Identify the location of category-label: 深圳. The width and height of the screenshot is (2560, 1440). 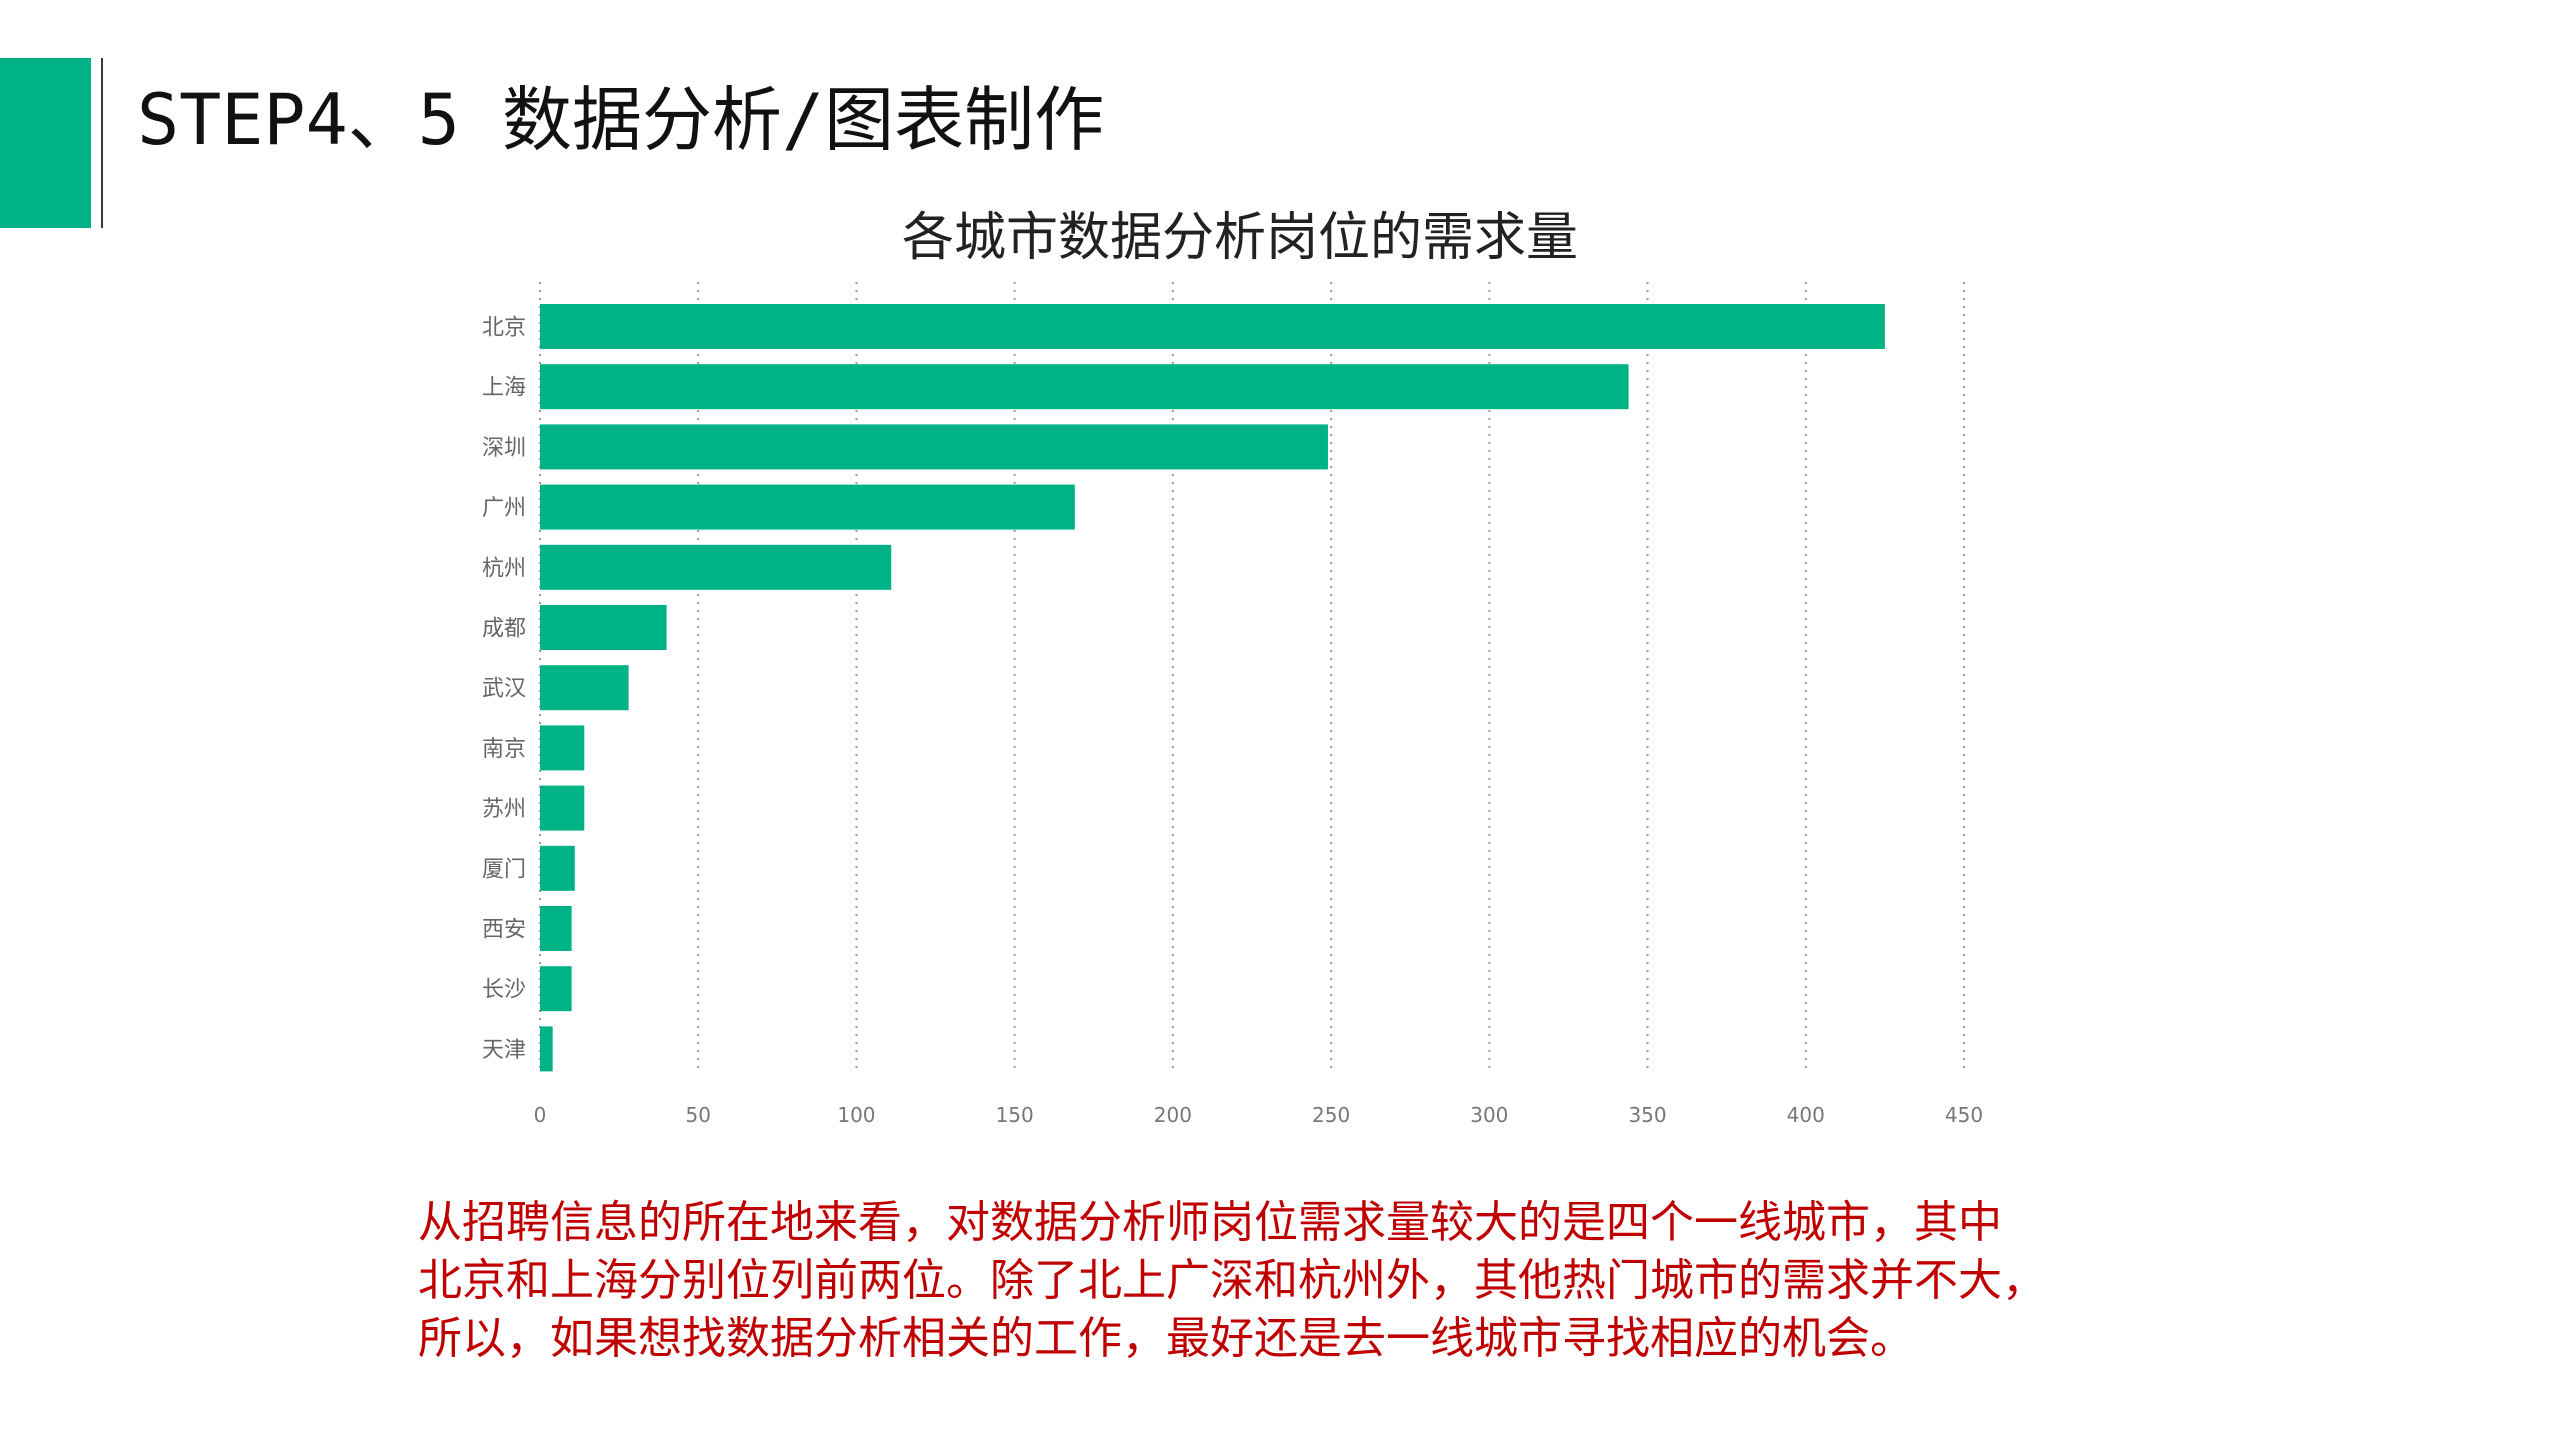
(504, 448).